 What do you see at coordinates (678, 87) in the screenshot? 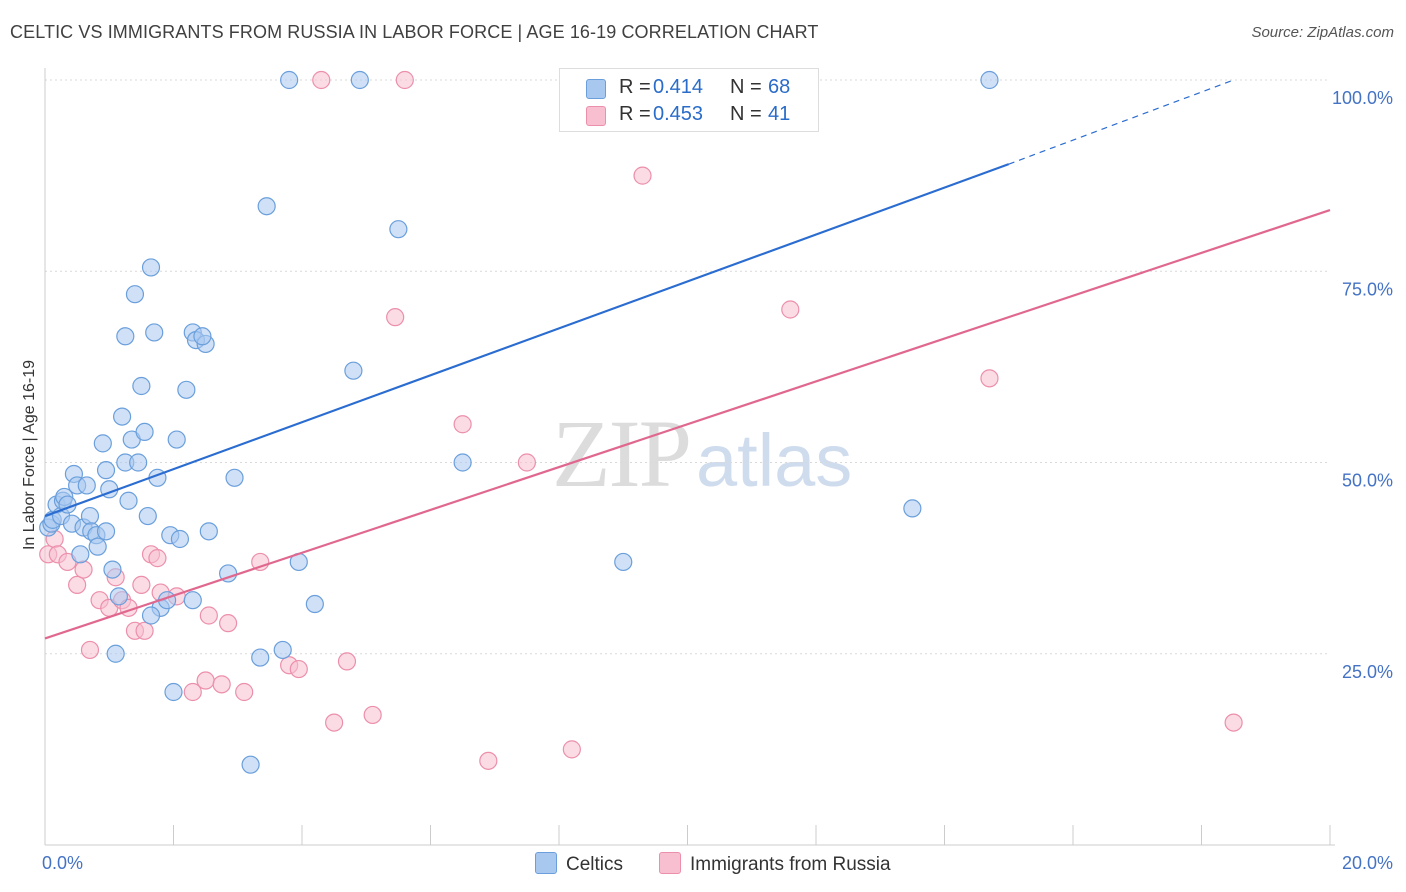
I see `r-value: 0.414` at bounding box center [678, 87].